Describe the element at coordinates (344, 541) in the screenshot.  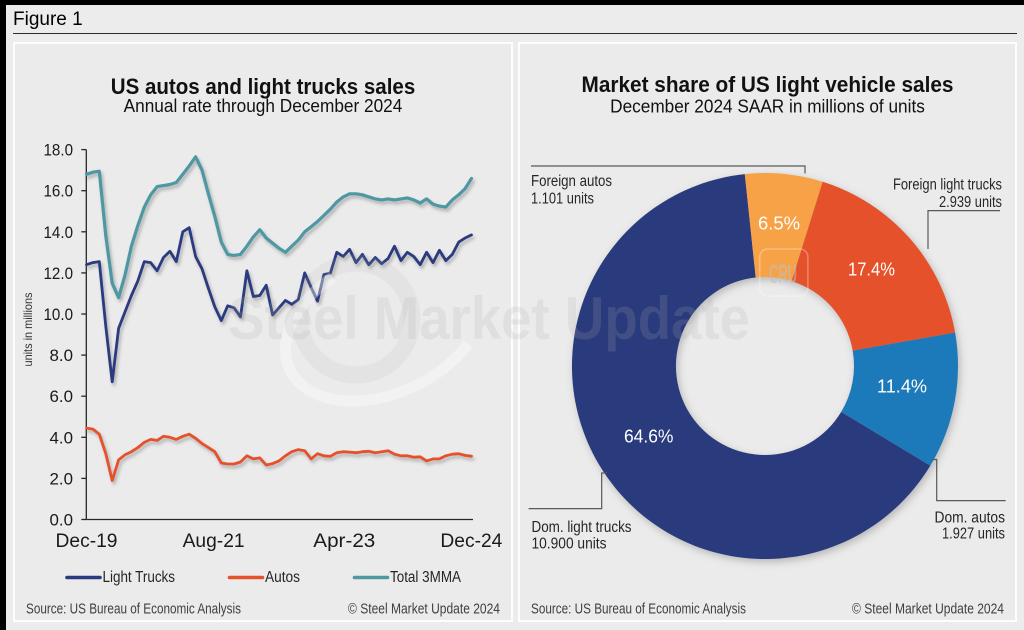
I see `svg-text: Apr-23` at that location.